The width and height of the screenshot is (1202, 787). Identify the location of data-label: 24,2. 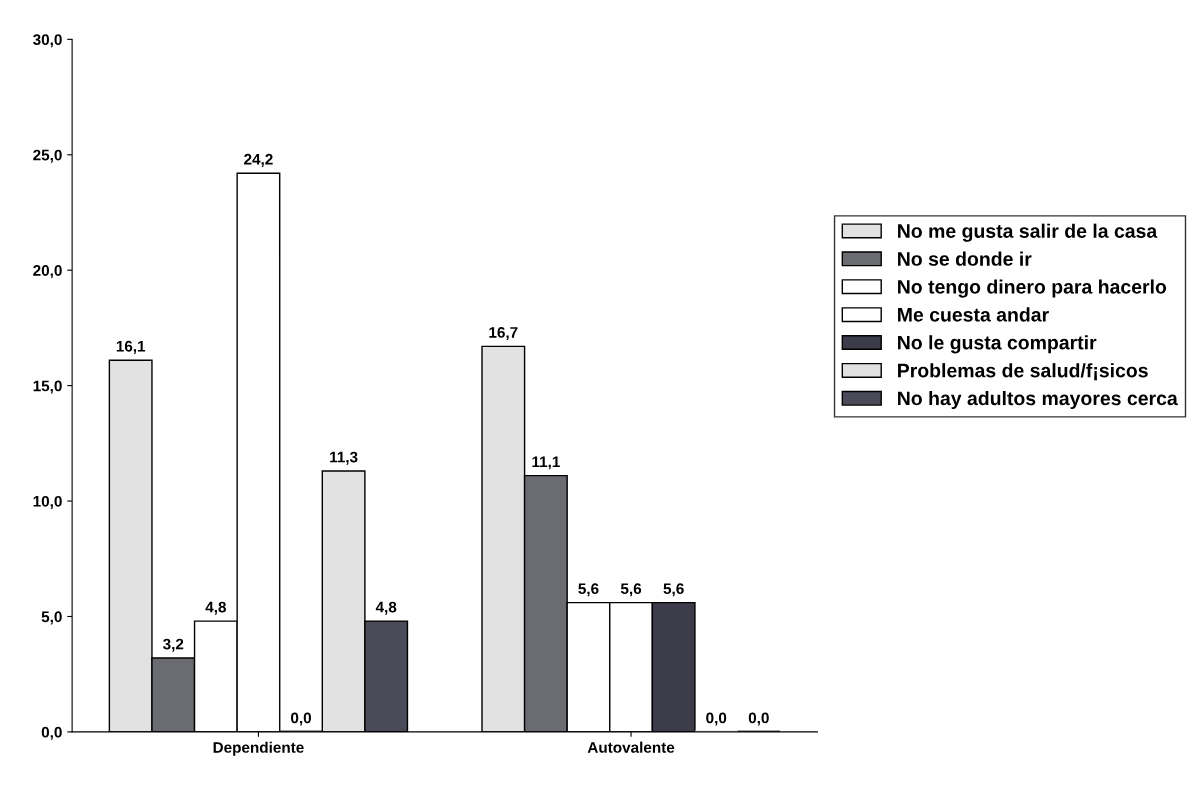
(258, 160).